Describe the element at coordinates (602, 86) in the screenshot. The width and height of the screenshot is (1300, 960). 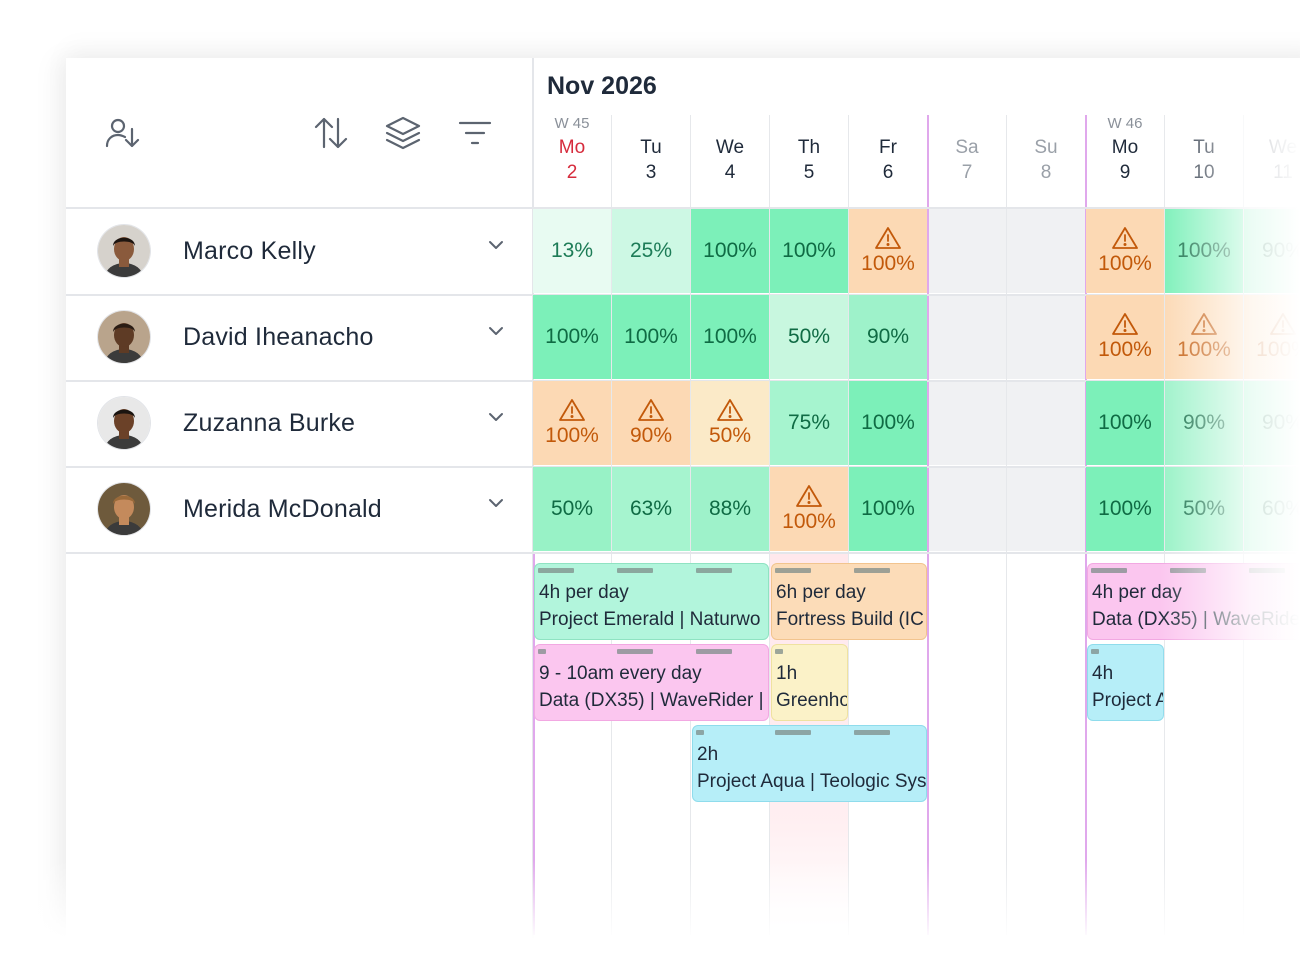
I see `month-label: Nov 2026` at that location.